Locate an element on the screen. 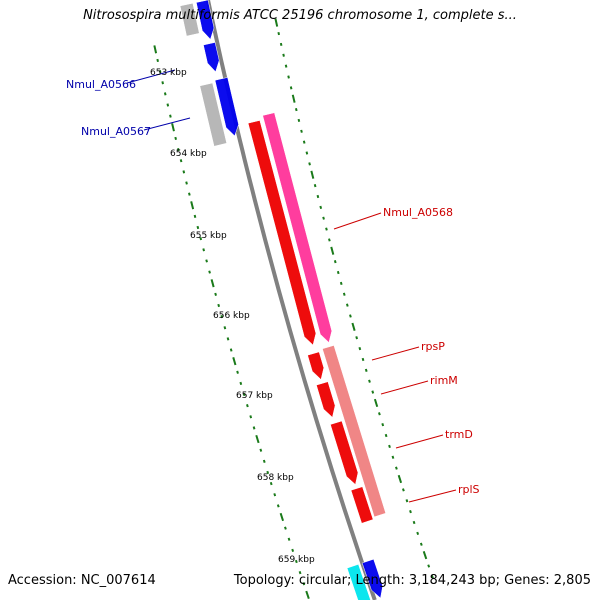 The image size is (600, 600). scale-label: 655 kbp is located at coordinates (208, 236).